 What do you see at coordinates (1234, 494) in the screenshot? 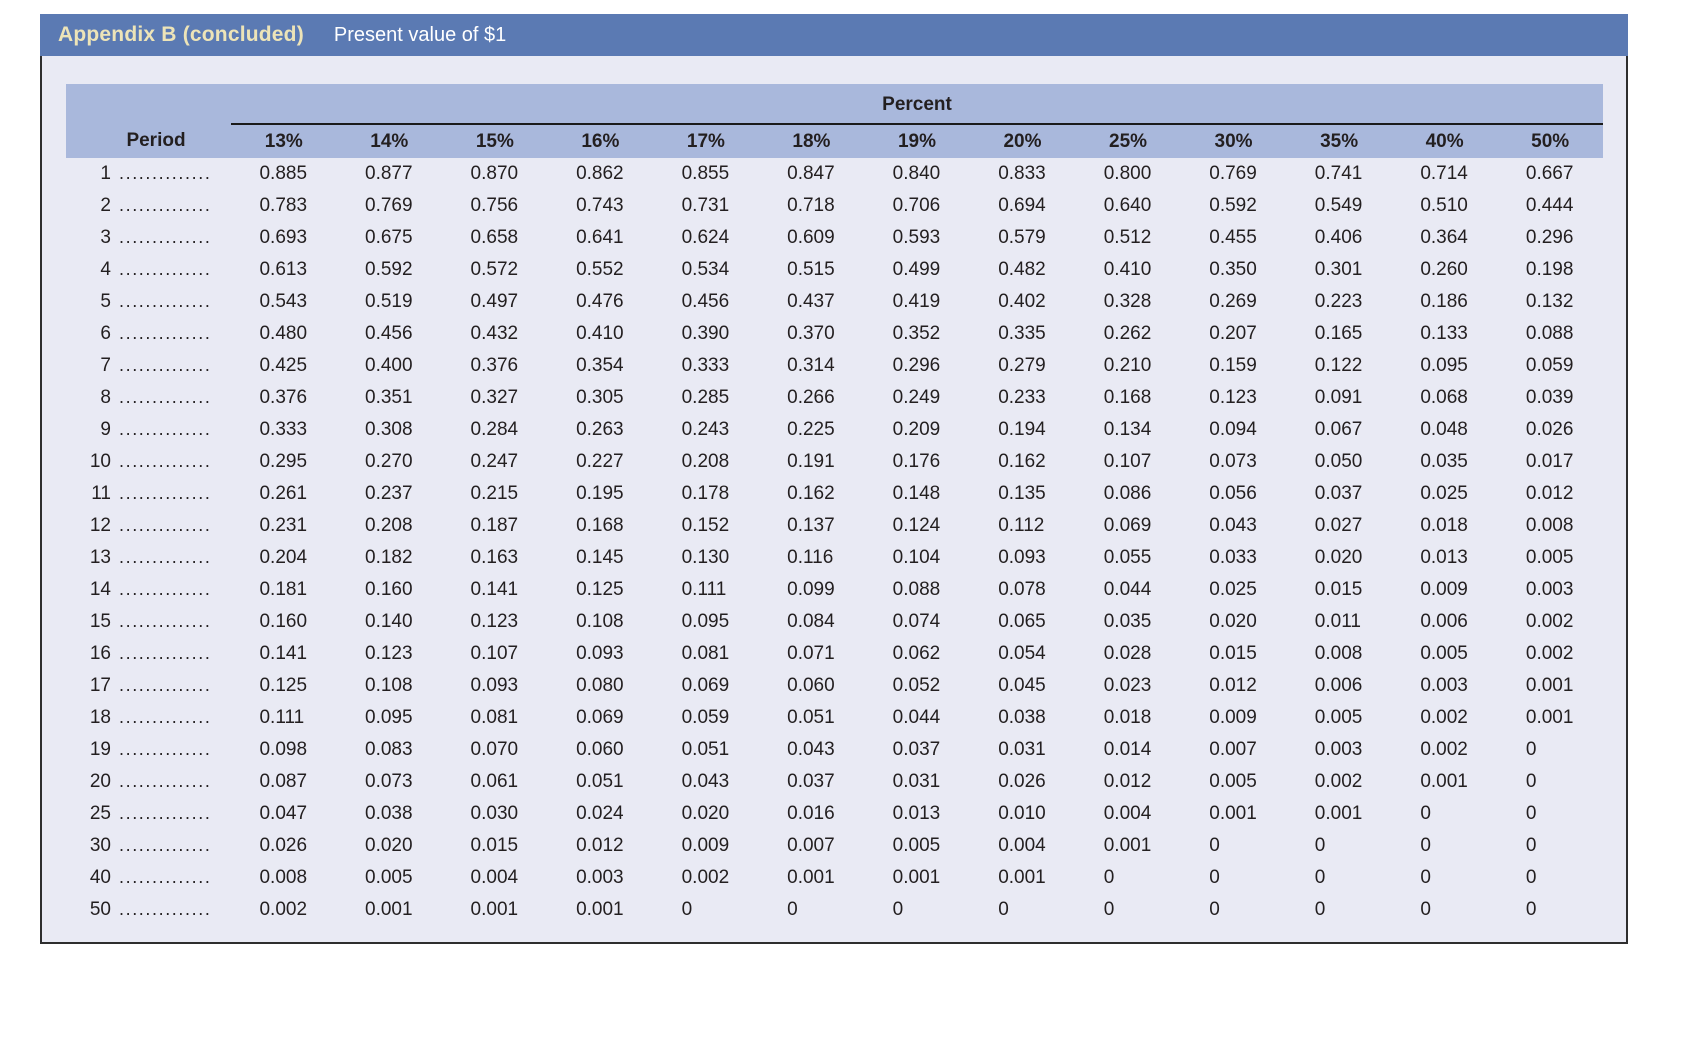
I see `pv-value-cell: 0.056` at bounding box center [1234, 494].